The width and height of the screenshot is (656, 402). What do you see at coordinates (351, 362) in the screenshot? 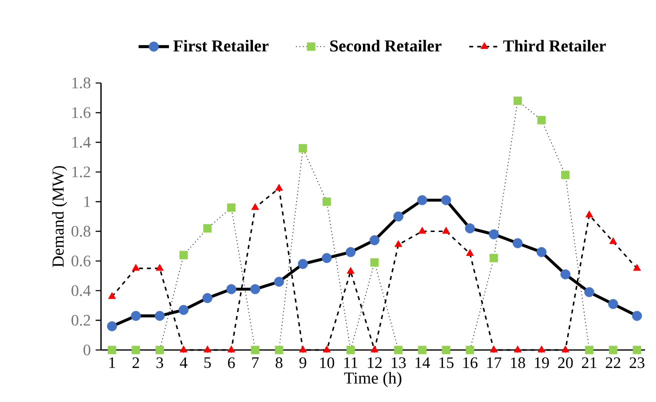
I see `x-tick-label: 11` at bounding box center [351, 362].